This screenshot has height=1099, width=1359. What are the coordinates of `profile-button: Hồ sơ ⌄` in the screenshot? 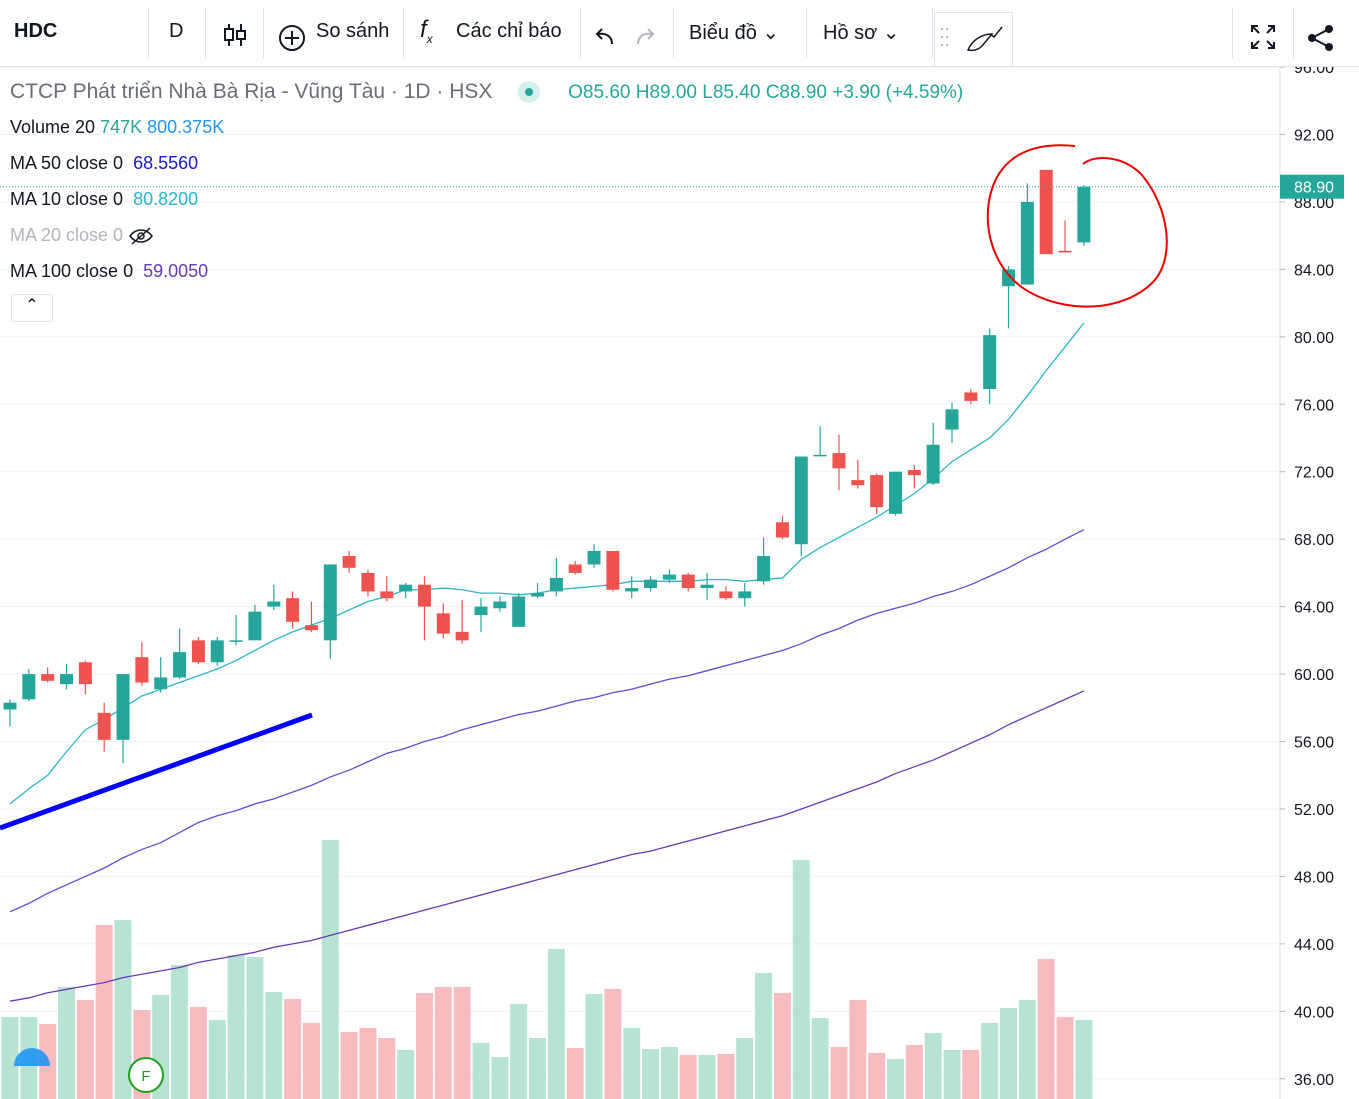 It's located at (861, 33).